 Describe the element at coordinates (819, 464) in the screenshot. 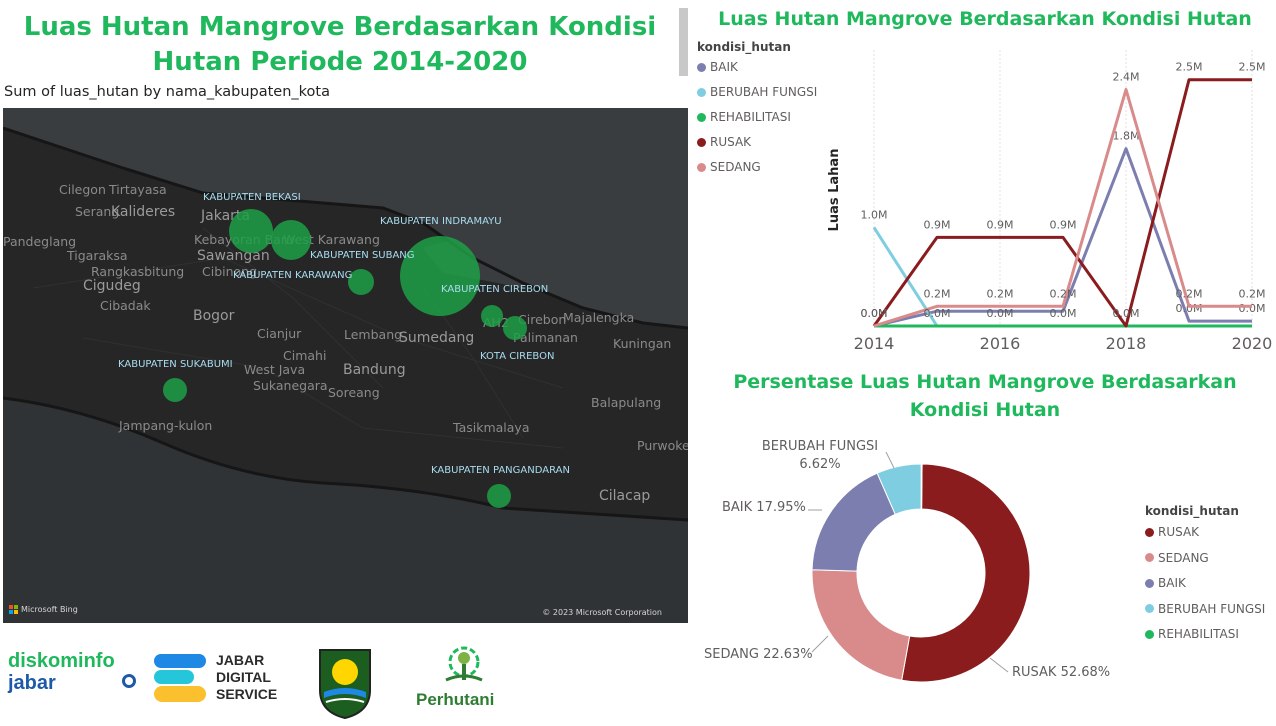

I see `slice-label: 6.62%` at that location.